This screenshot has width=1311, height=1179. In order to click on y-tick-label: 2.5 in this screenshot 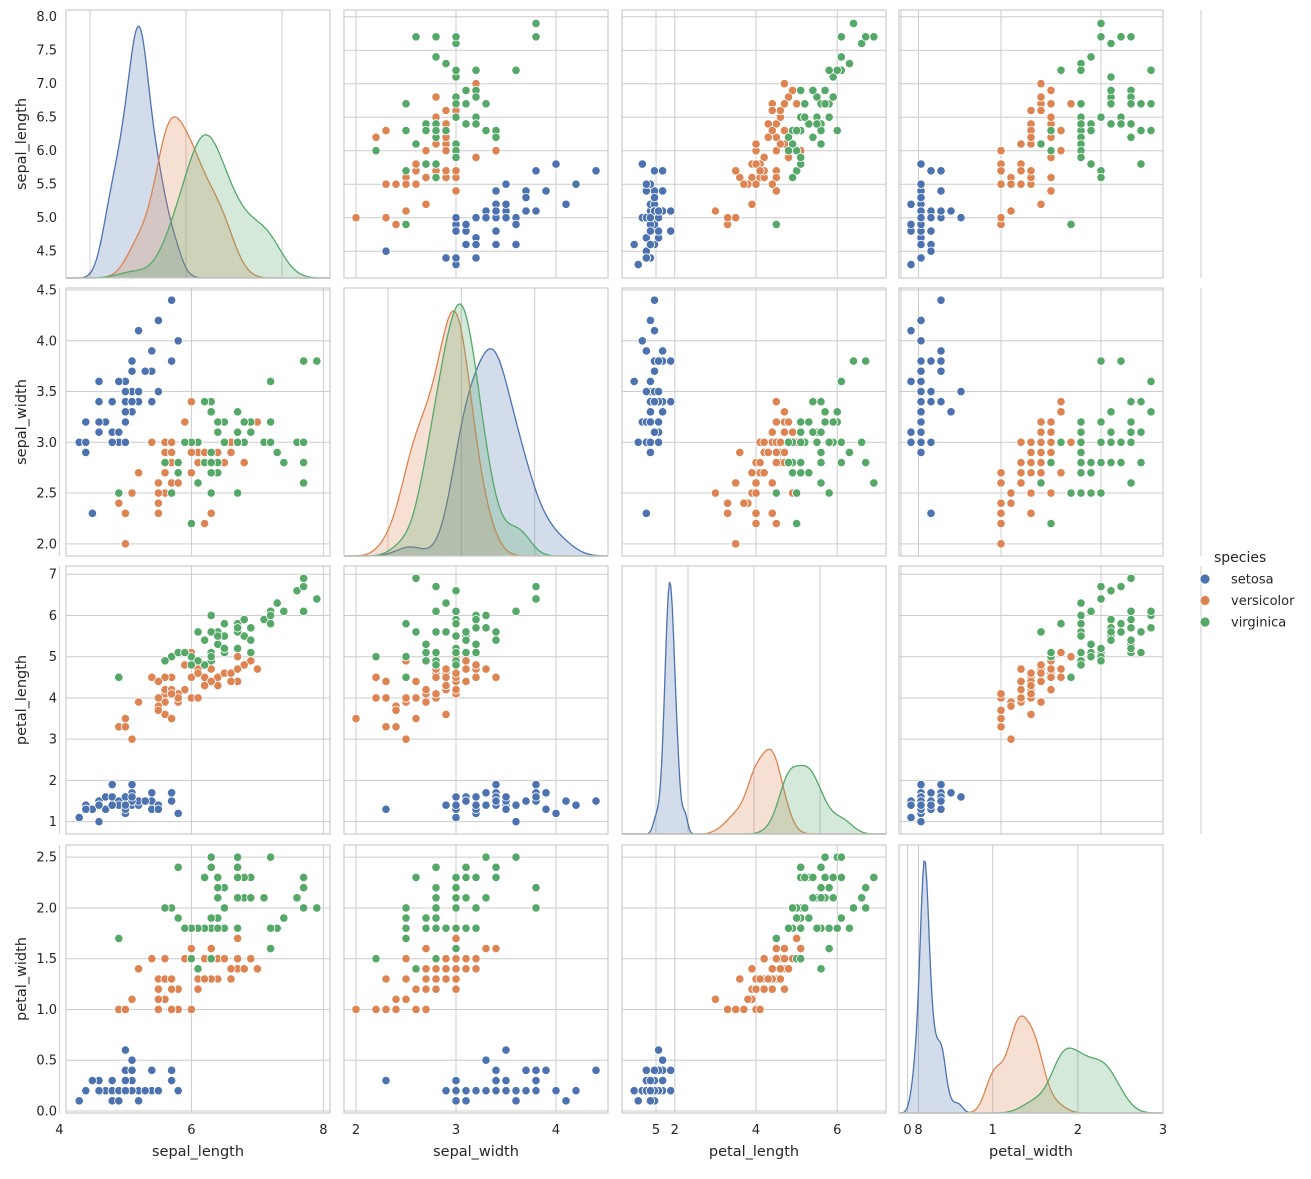, I will do `click(46, 494)`.